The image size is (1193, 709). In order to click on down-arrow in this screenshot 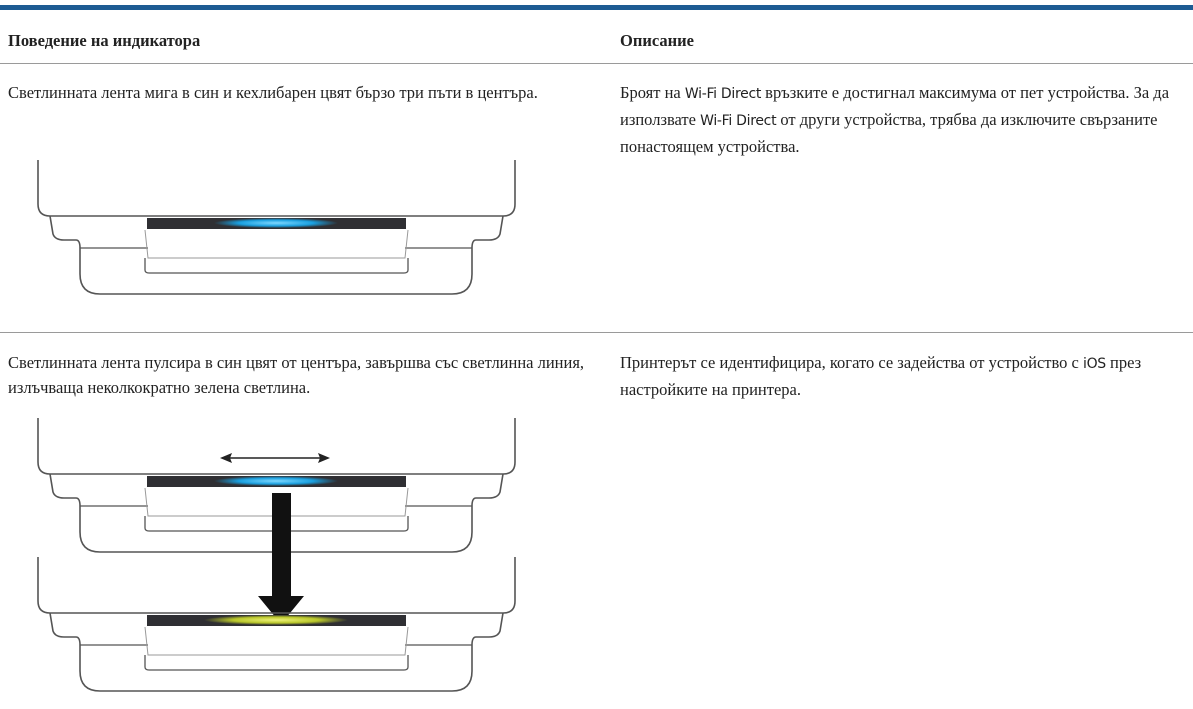, I will do `click(281, 558)`.